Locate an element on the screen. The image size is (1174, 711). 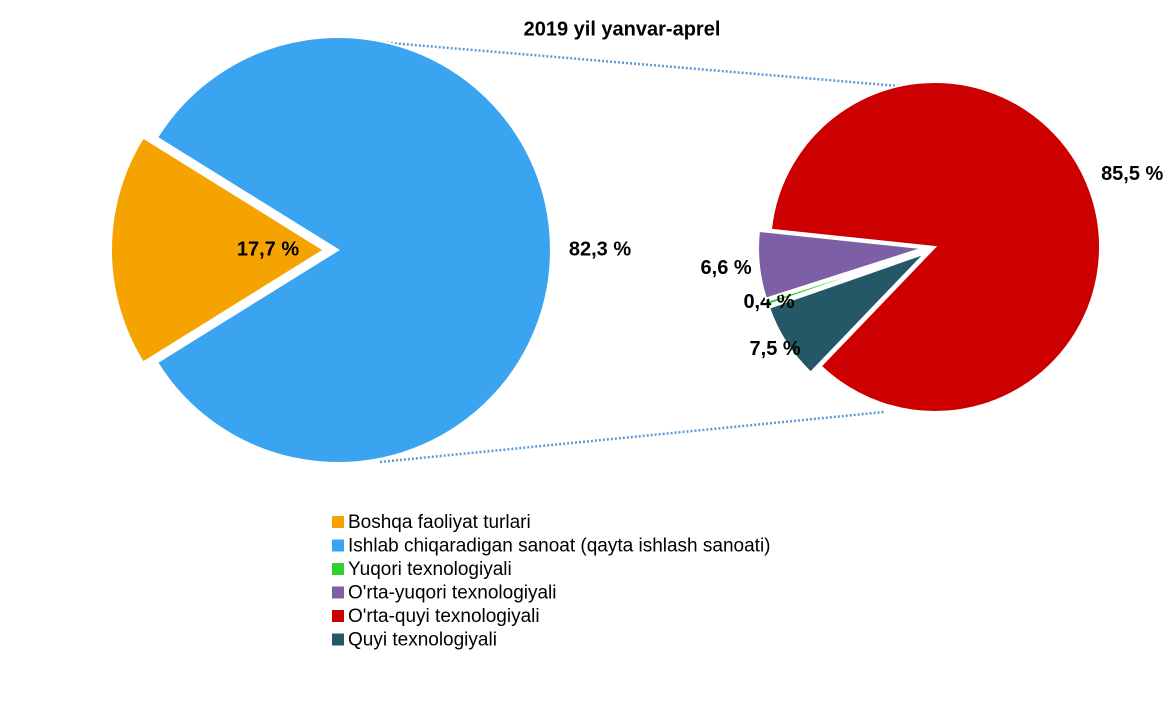
data-label: 17,7 % is located at coordinates (268, 249).